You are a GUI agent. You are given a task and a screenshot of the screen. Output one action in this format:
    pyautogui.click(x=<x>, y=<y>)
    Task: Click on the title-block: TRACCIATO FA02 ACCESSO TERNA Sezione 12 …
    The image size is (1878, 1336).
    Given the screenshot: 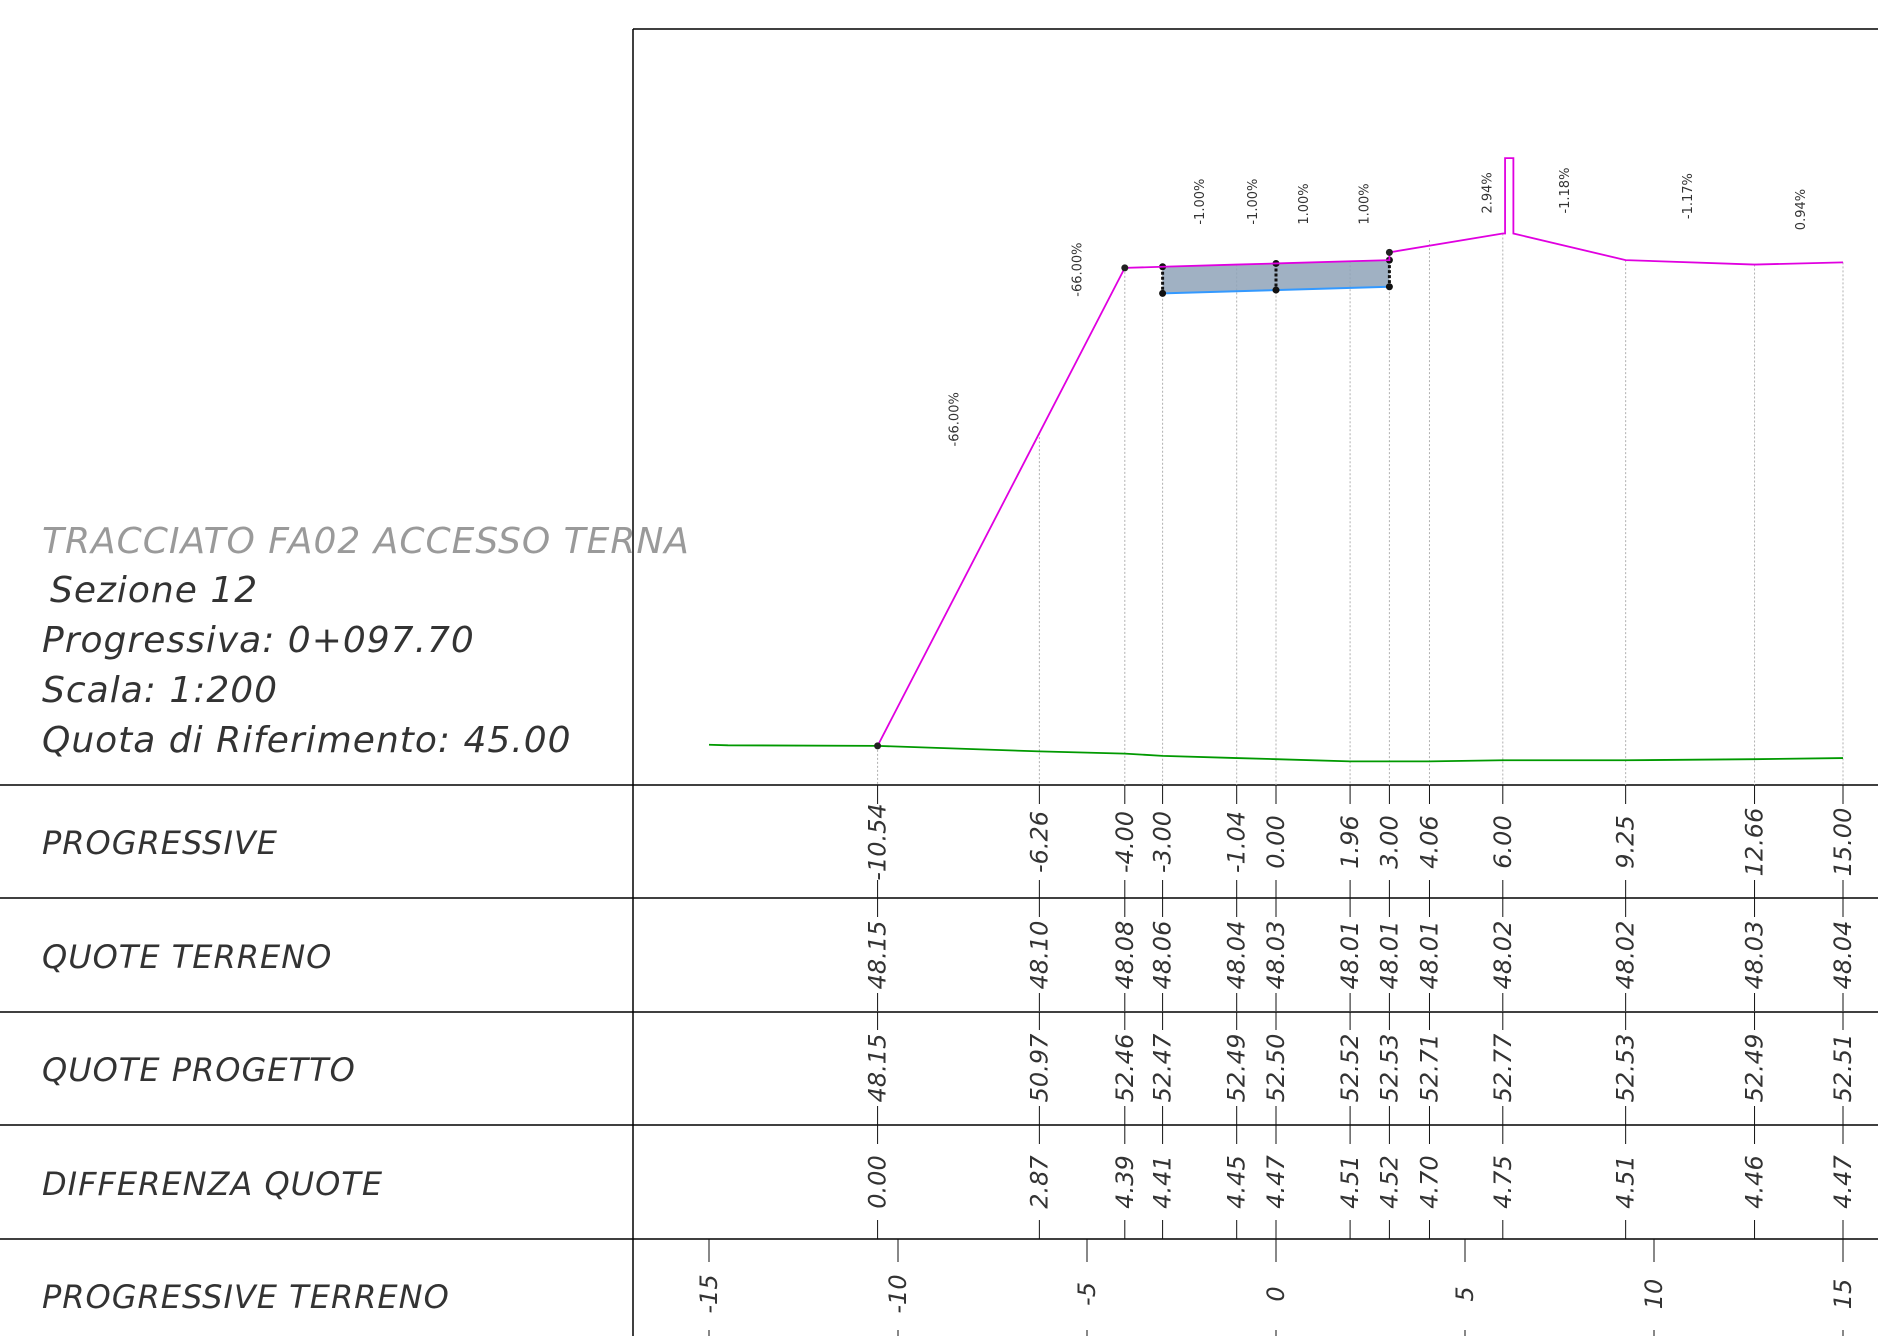 What is the action you would take?
    pyautogui.click(x=366, y=641)
    